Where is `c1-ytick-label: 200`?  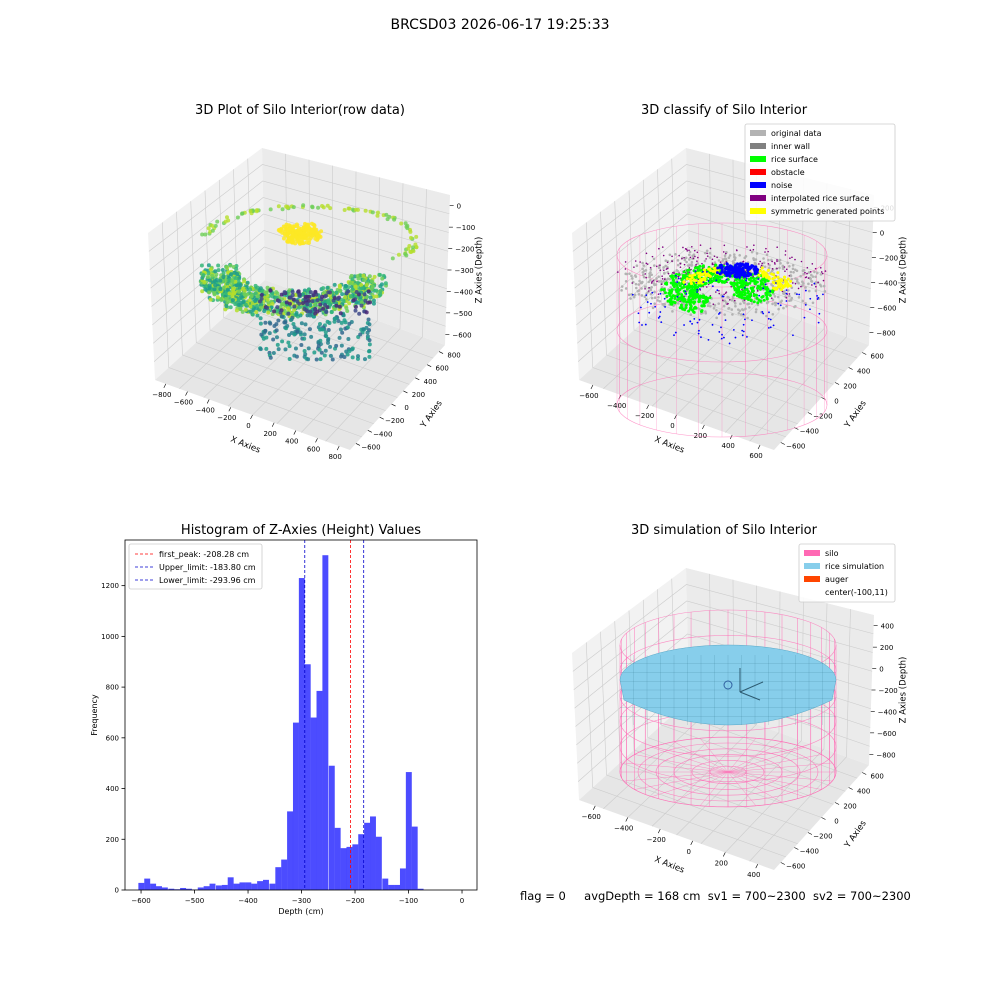
c1-ytick-label: 200 is located at coordinates (418, 395).